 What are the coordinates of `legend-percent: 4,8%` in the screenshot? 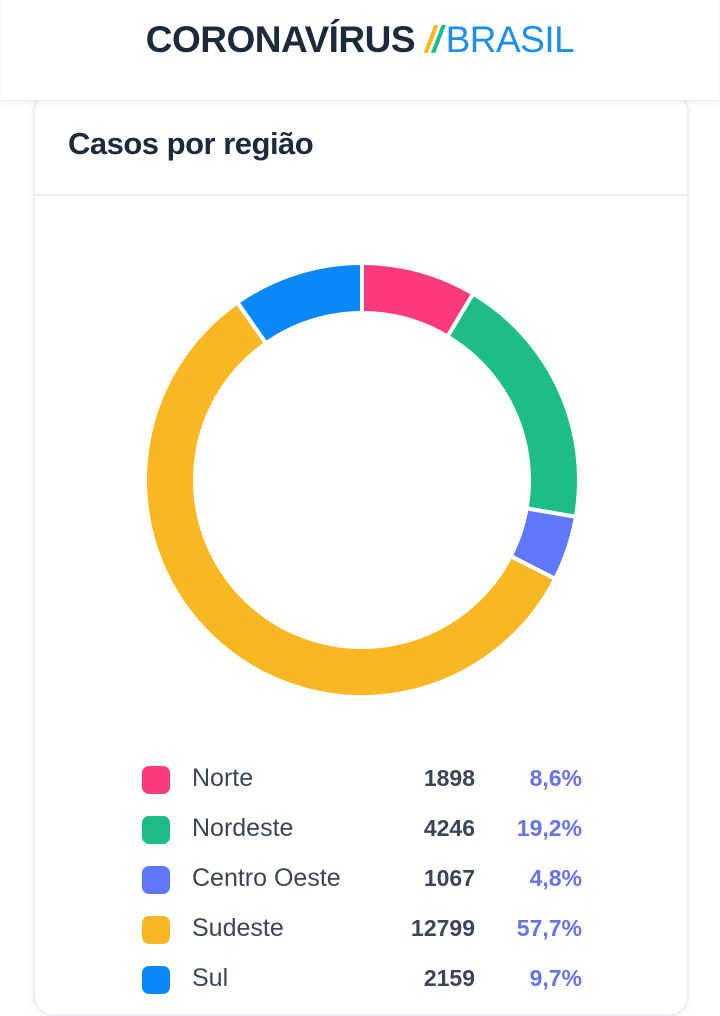 It's located at (555, 878).